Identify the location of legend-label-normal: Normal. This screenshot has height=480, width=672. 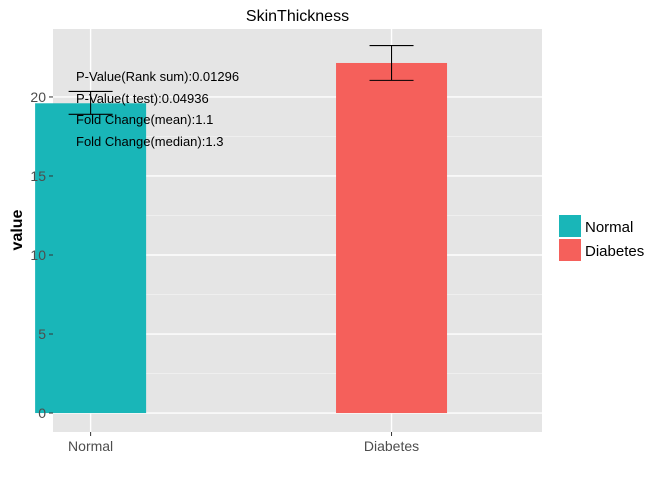
(609, 227).